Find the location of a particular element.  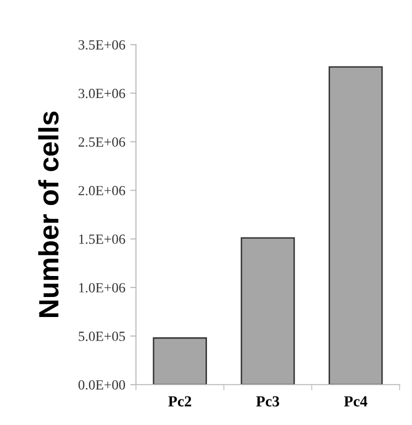

x-tick-label: Pc2 is located at coordinates (180, 401).